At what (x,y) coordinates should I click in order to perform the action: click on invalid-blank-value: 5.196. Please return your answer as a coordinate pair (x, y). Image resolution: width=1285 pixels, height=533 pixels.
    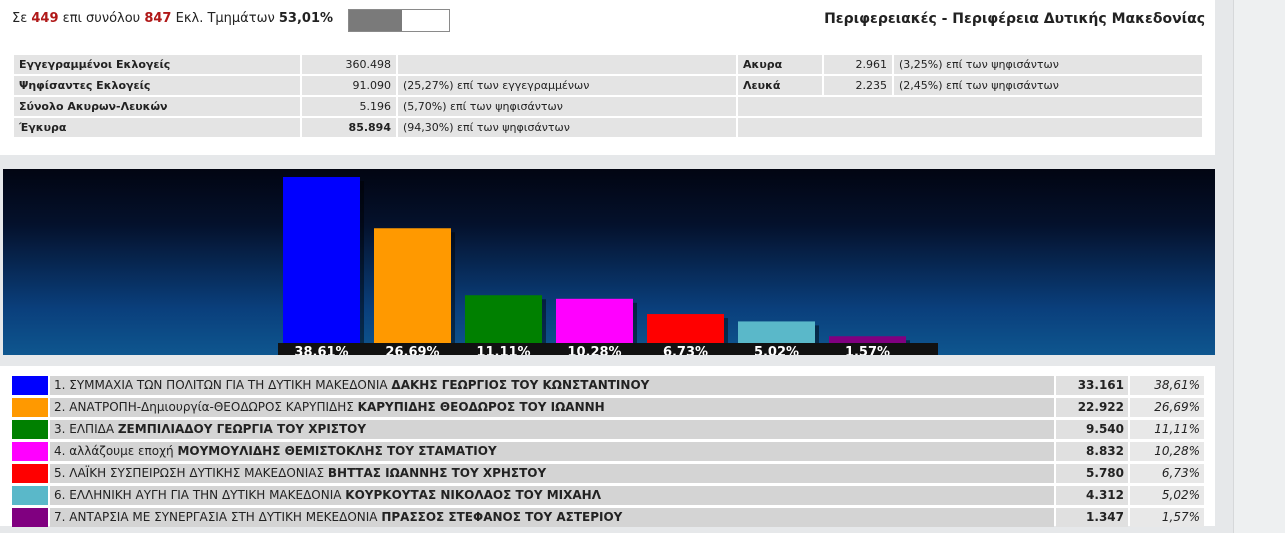
    Looking at the image, I should click on (349, 106).